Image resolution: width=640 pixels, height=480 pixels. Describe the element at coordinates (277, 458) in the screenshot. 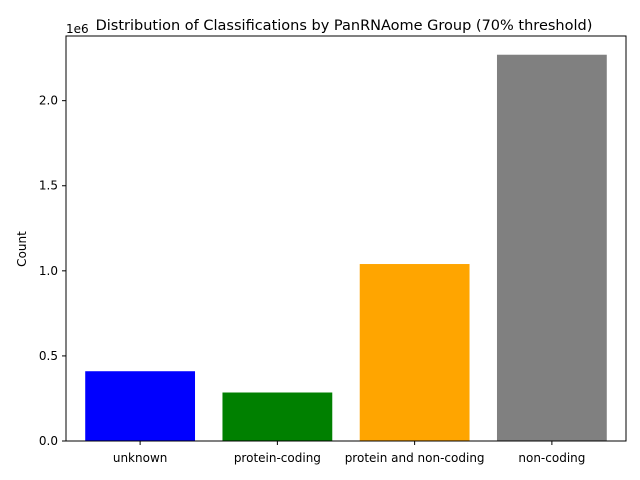

I see `x-tick-label: protein-coding` at that location.